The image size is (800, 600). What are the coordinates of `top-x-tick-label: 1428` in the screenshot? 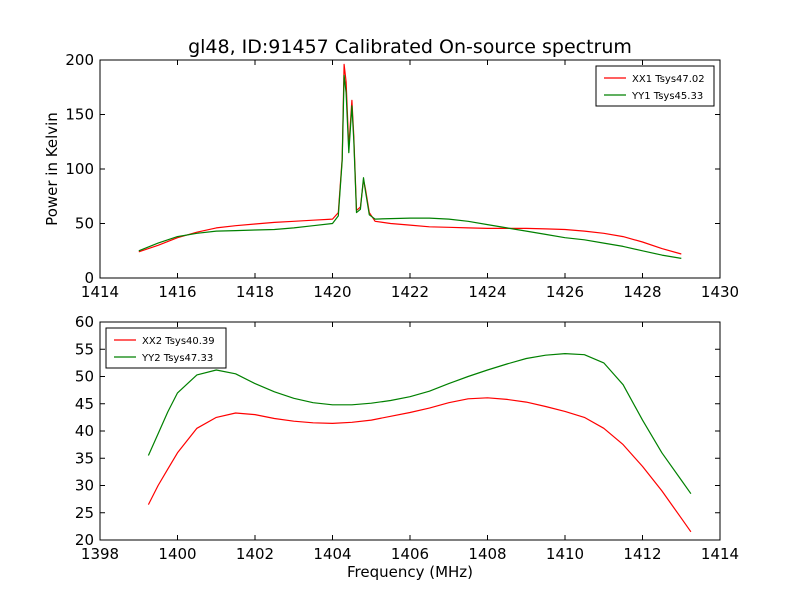 It's located at (642, 292).